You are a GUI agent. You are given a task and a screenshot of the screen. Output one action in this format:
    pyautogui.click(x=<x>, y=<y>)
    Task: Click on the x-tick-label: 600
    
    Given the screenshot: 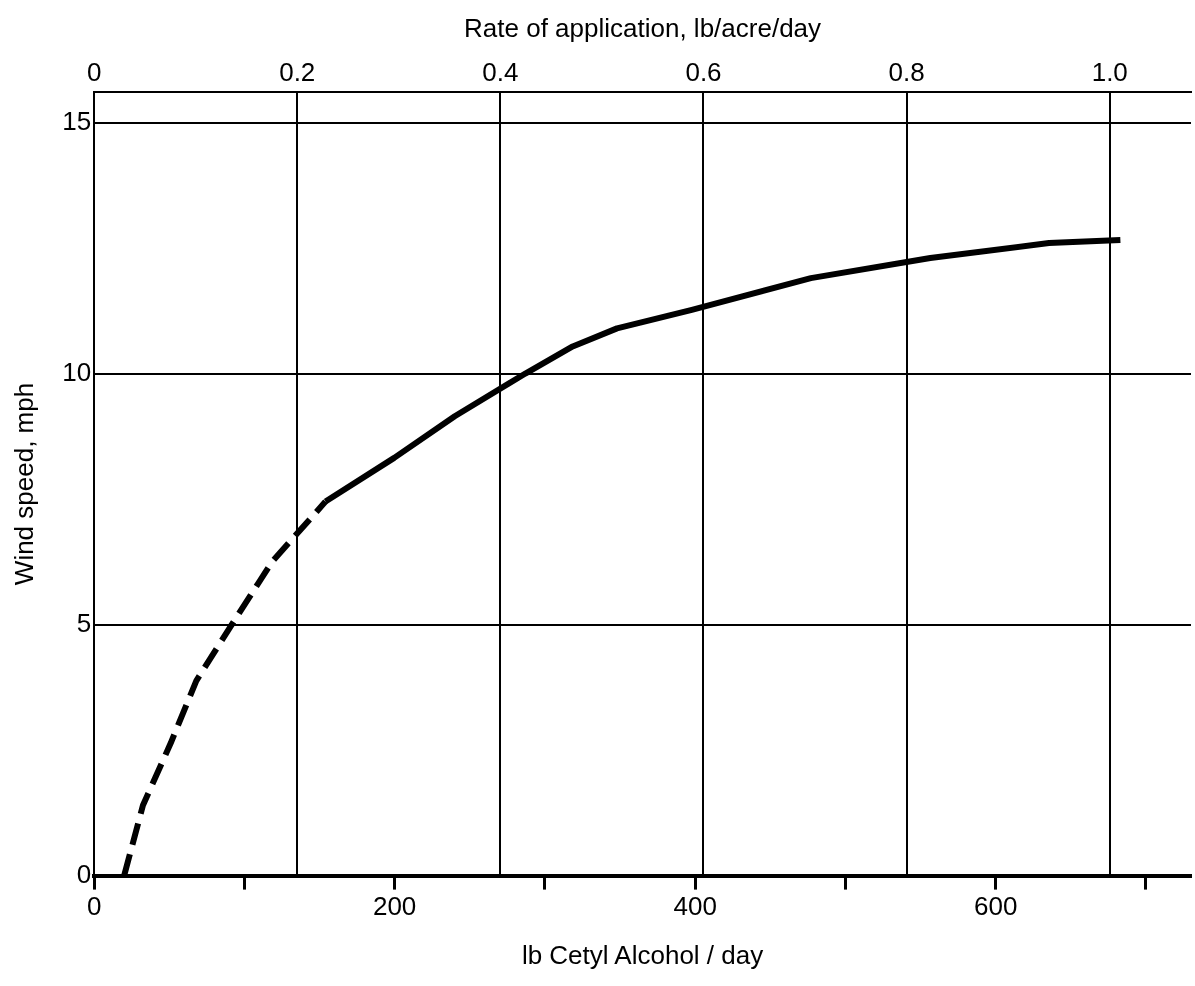 What is the action you would take?
    pyautogui.click(x=995, y=906)
    